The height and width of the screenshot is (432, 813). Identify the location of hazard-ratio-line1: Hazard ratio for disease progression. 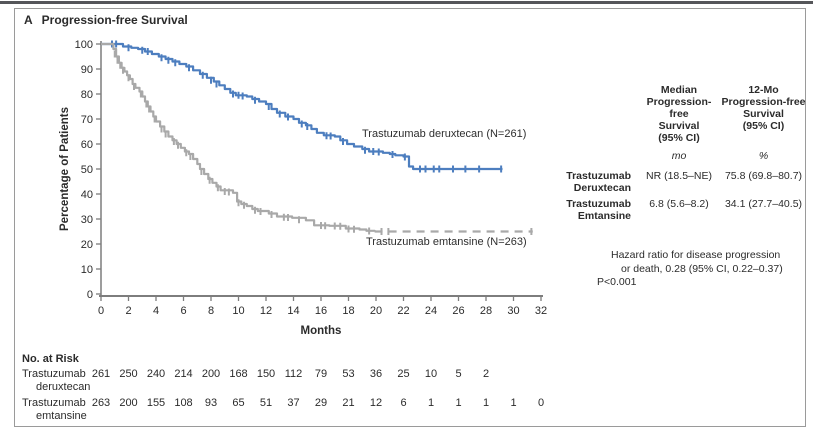
(696, 255).